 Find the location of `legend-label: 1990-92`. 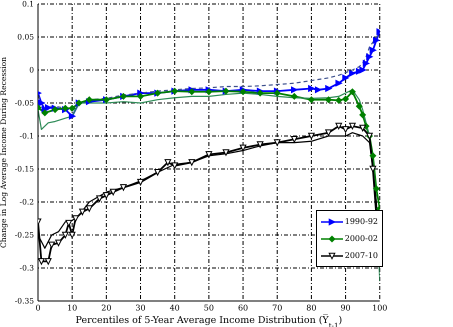

legend-label: 1990-92 is located at coordinates (361, 221).